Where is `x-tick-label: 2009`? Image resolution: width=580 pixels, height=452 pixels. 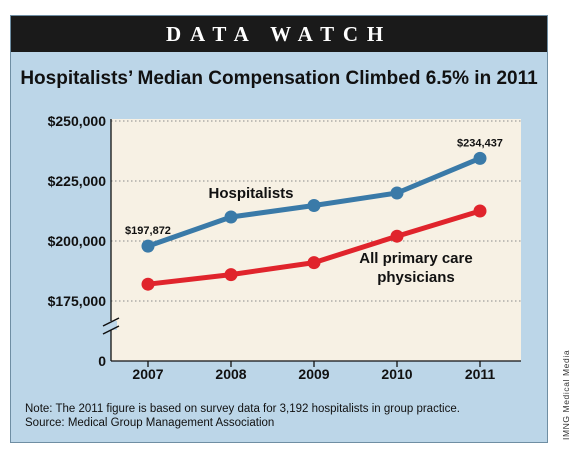 x-tick-label: 2009 is located at coordinates (313, 374).